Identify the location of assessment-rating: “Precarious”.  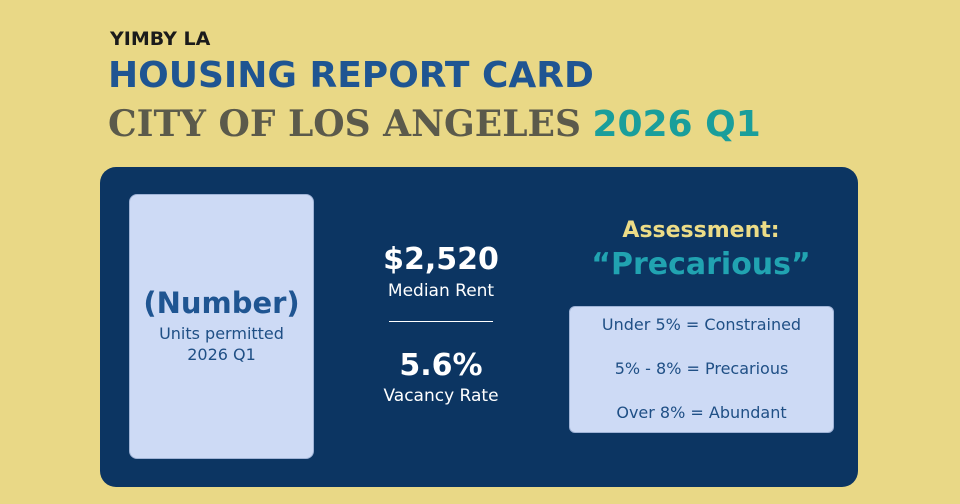
(701, 264).